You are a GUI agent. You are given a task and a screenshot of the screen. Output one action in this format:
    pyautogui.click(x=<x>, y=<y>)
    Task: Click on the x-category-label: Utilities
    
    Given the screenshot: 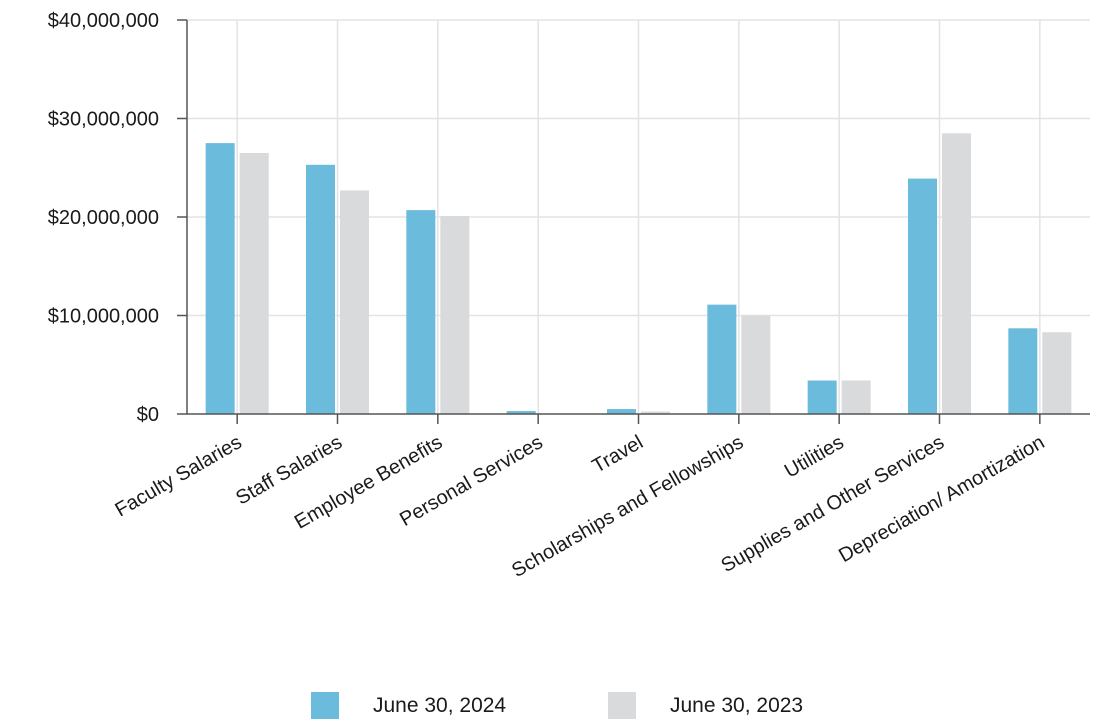 What is the action you would take?
    pyautogui.click(x=814, y=456)
    